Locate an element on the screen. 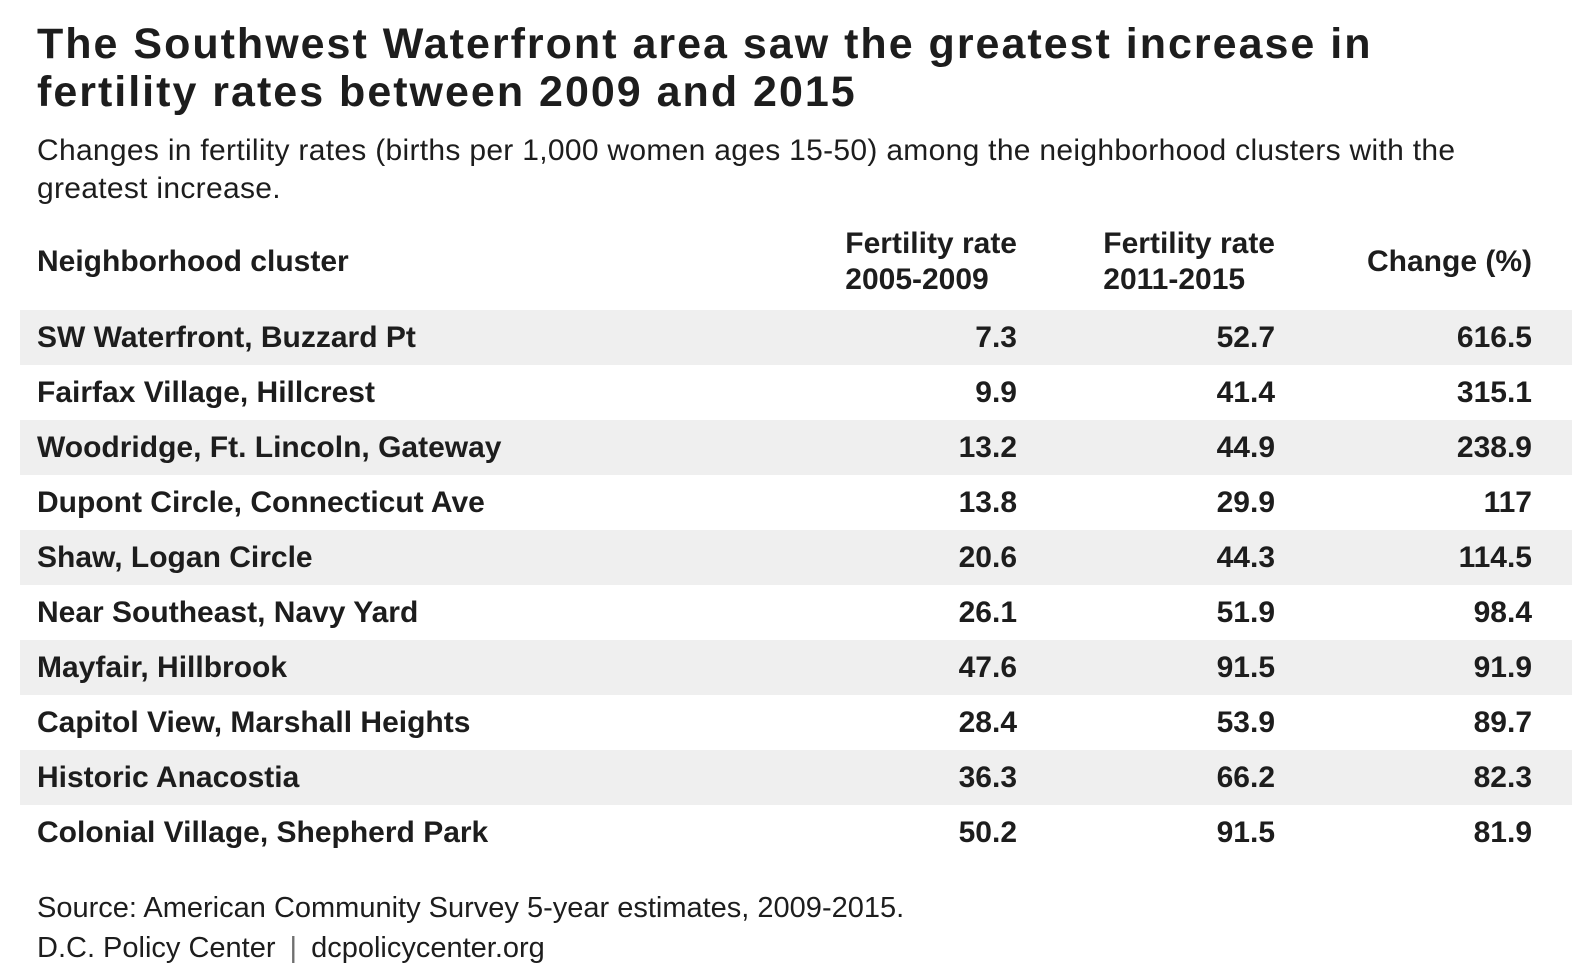 This screenshot has height=974, width=1592. cell-rate-2005-2009: 26.1 is located at coordinates (987, 612).